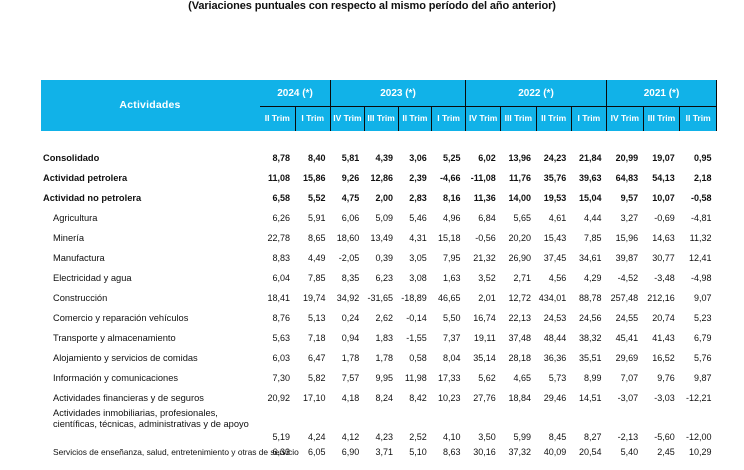 The height and width of the screenshot is (470, 744). Describe the element at coordinates (592, 218) in the screenshot. I see `data-cell: 4,44` at that location.